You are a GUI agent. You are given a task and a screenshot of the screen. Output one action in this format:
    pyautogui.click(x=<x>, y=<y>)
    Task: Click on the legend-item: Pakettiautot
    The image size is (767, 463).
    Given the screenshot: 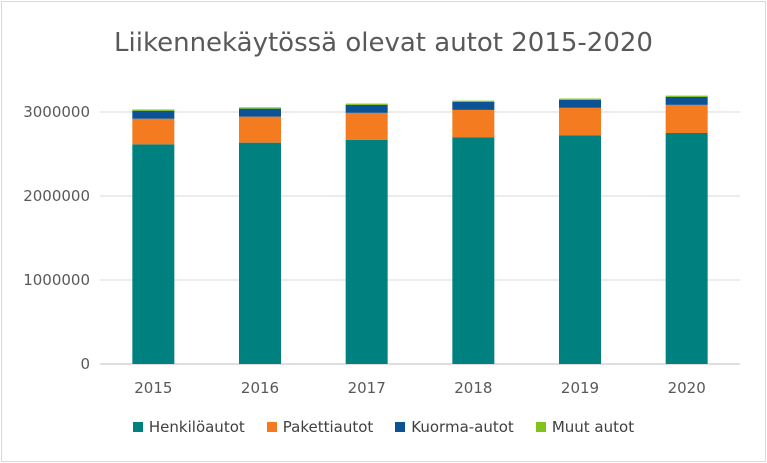 What is the action you would take?
    pyautogui.click(x=320, y=427)
    